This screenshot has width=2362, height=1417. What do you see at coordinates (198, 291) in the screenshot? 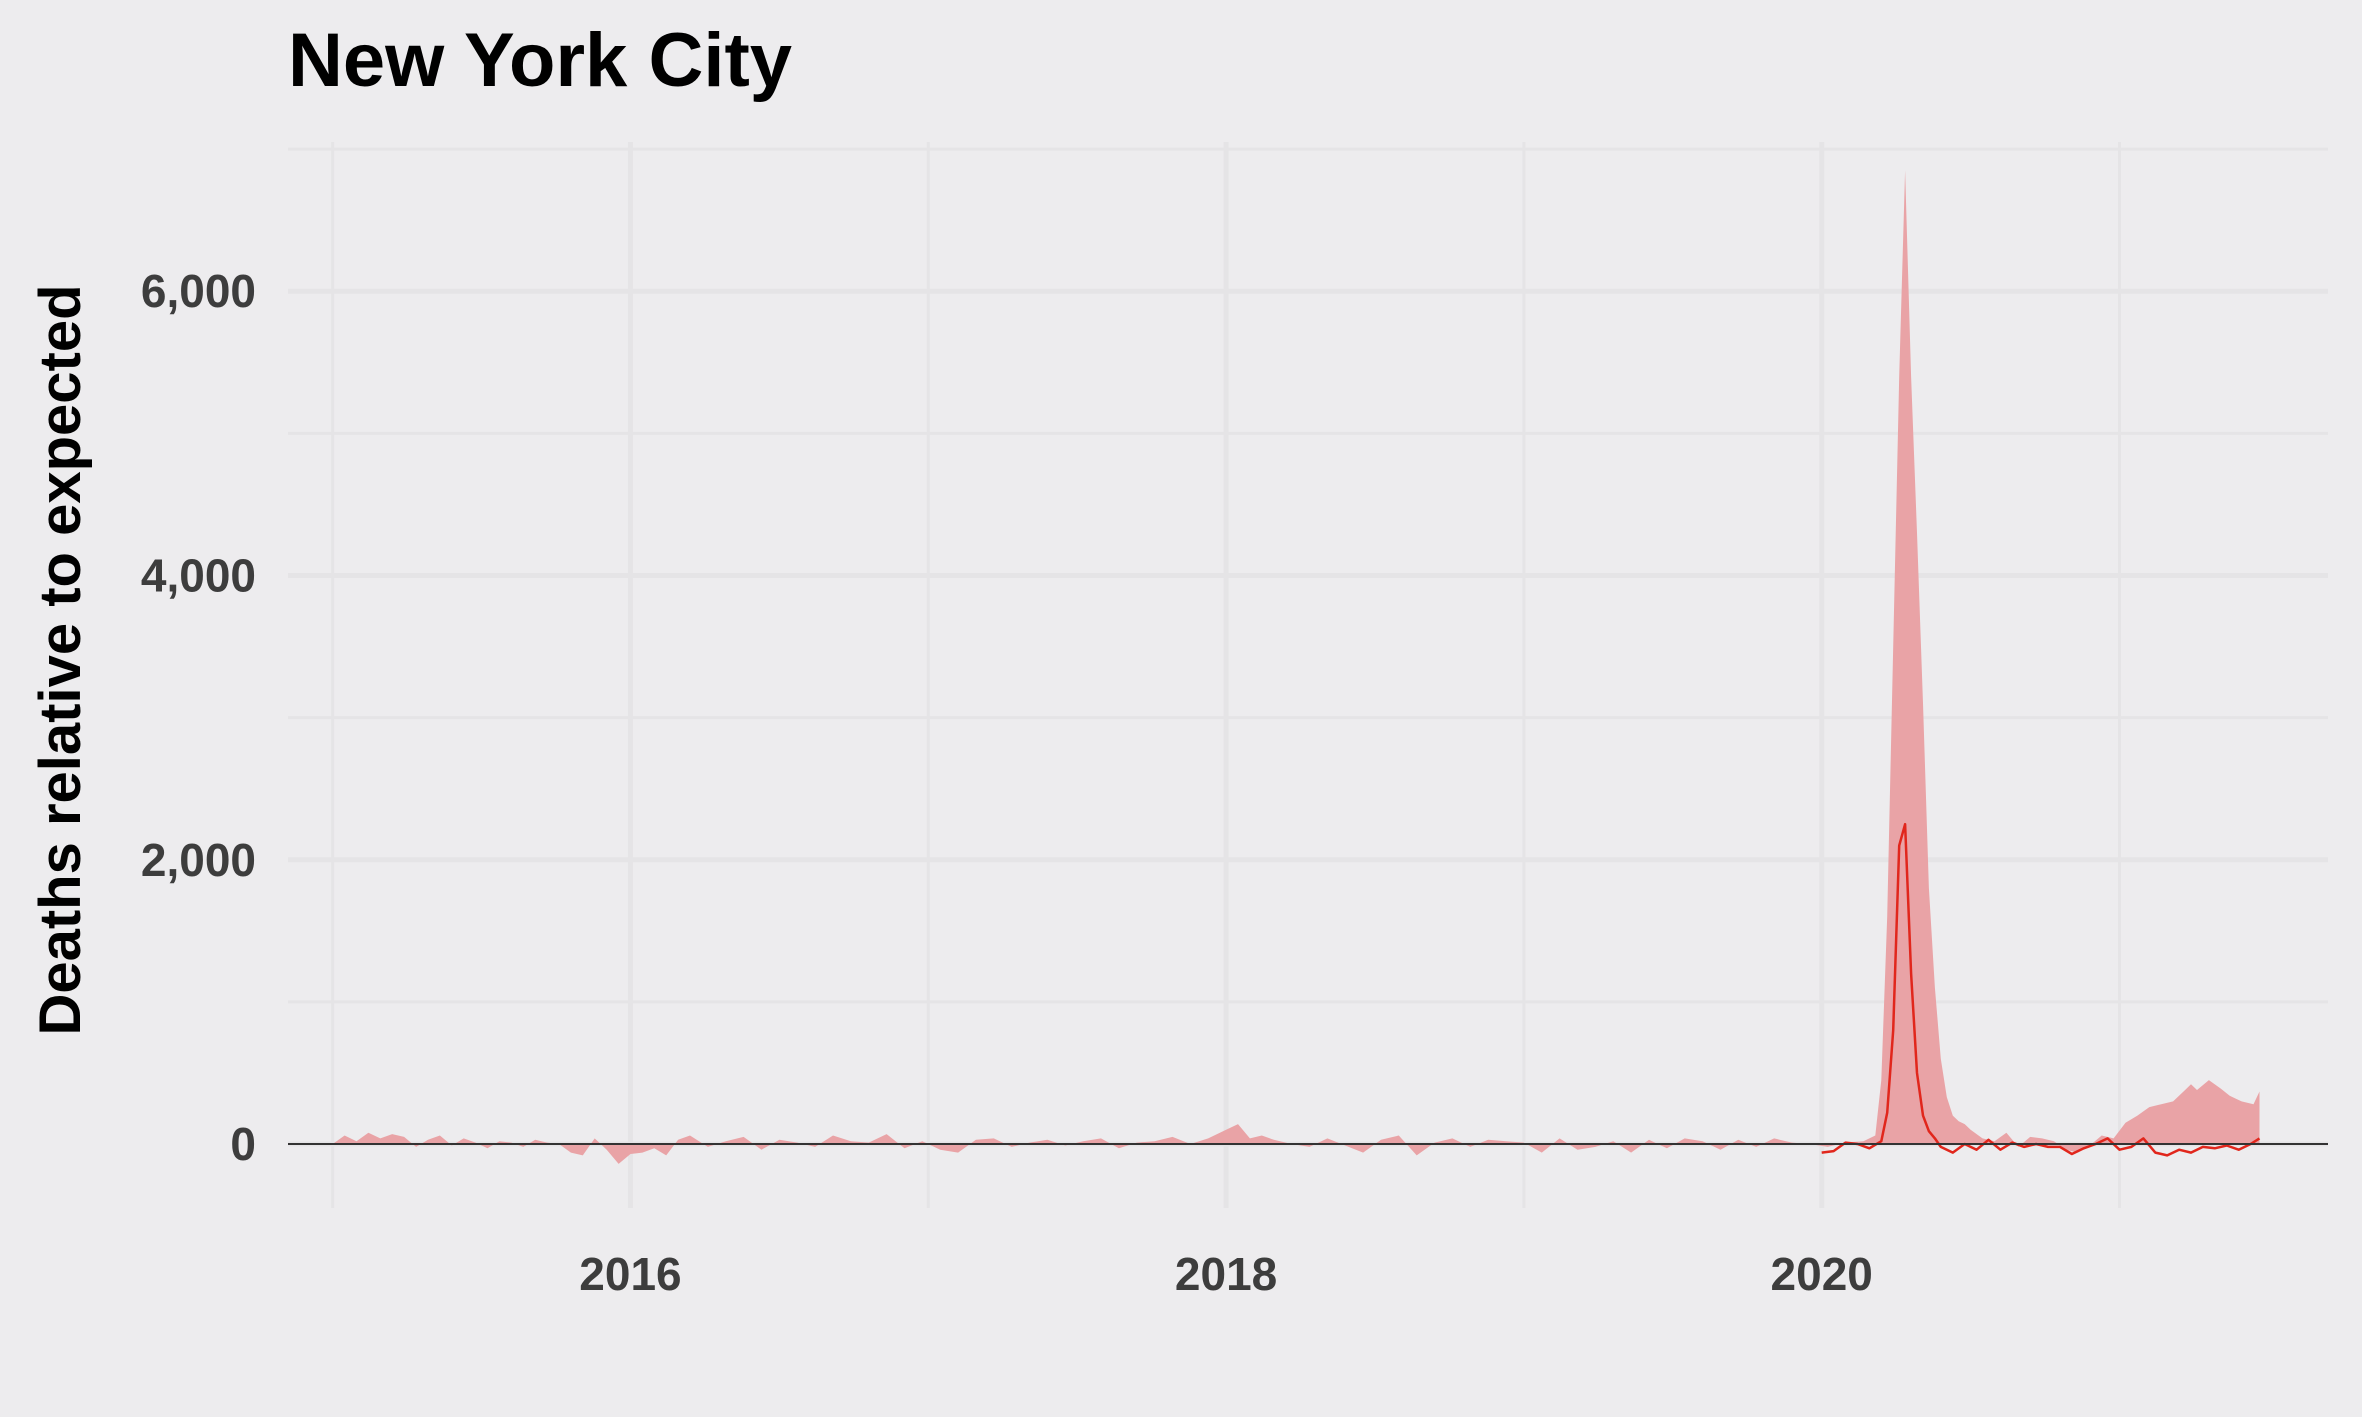
I see `y-tick-label: 6,000` at bounding box center [198, 291].